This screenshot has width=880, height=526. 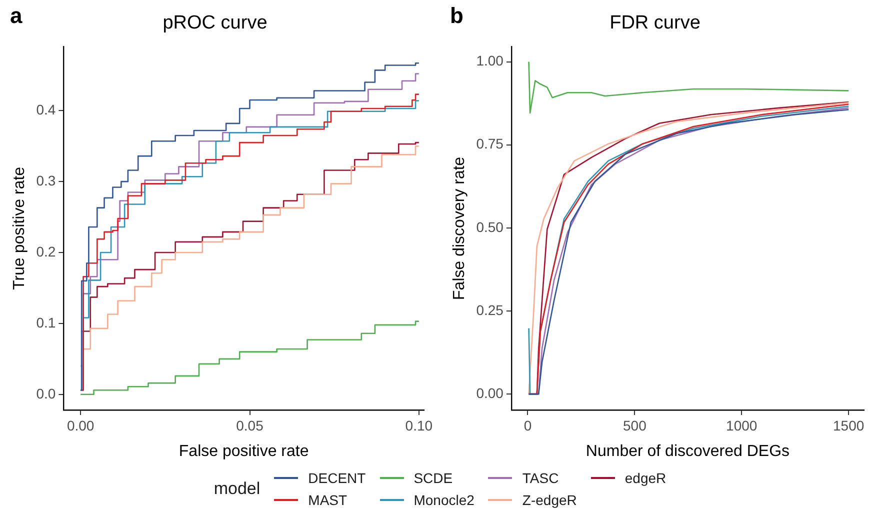 I want to click on legend-label: TASC, so click(x=540, y=478).